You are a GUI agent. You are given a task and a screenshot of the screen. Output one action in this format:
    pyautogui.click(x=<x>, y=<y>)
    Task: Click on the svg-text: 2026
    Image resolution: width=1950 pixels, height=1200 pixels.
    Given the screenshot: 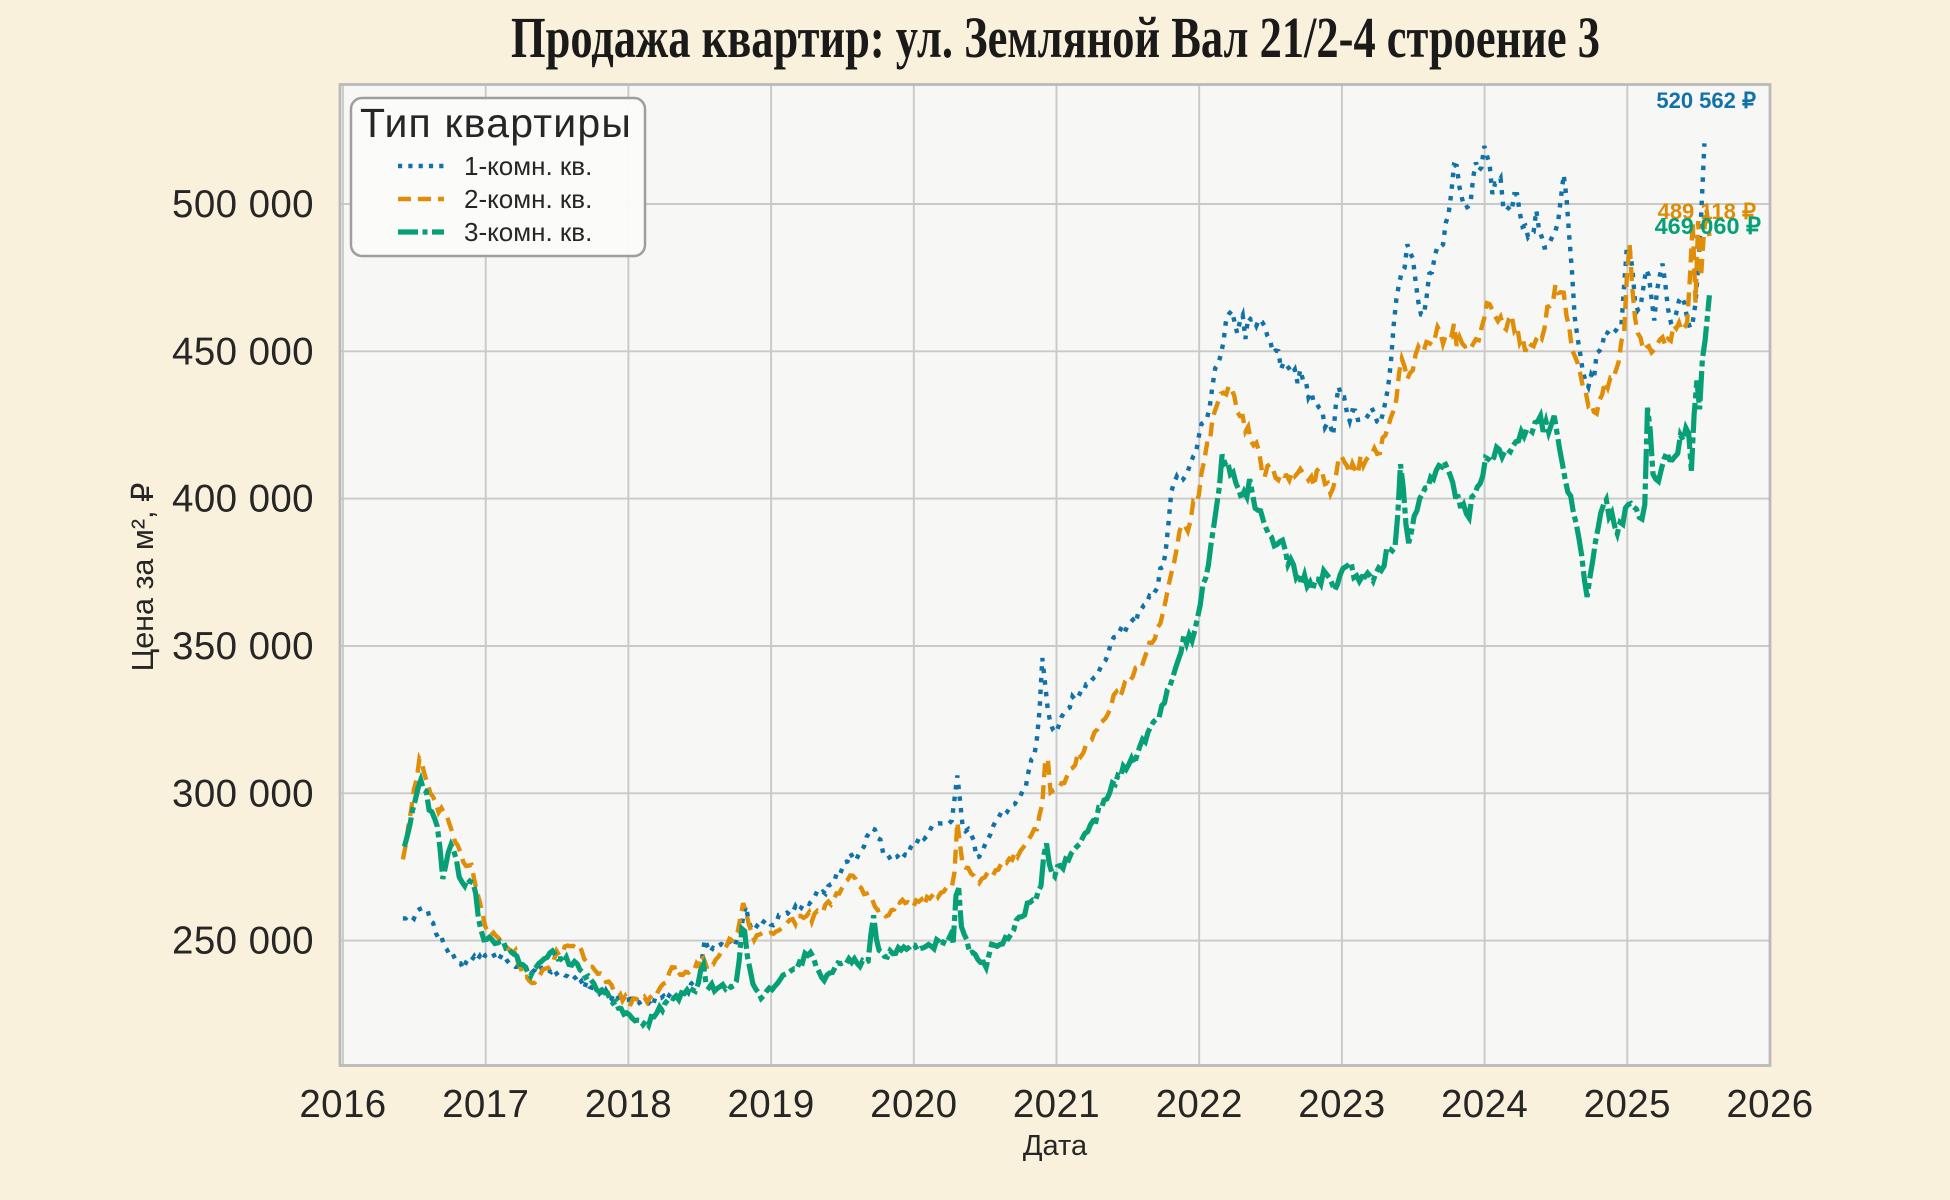 What is the action you would take?
    pyautogui.click(x=1769, y=1104)
    